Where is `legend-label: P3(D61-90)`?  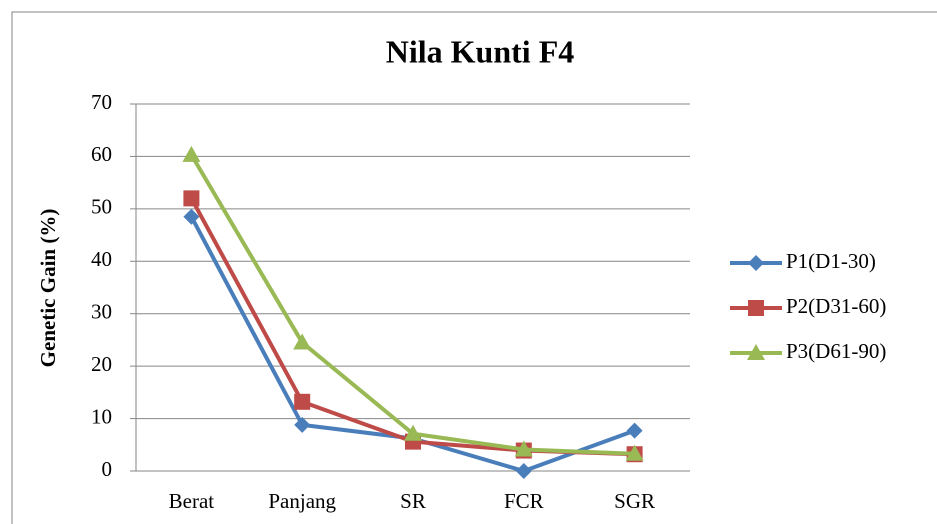 legend-label: P3(D61-90) is located at coordinates (836, 351).